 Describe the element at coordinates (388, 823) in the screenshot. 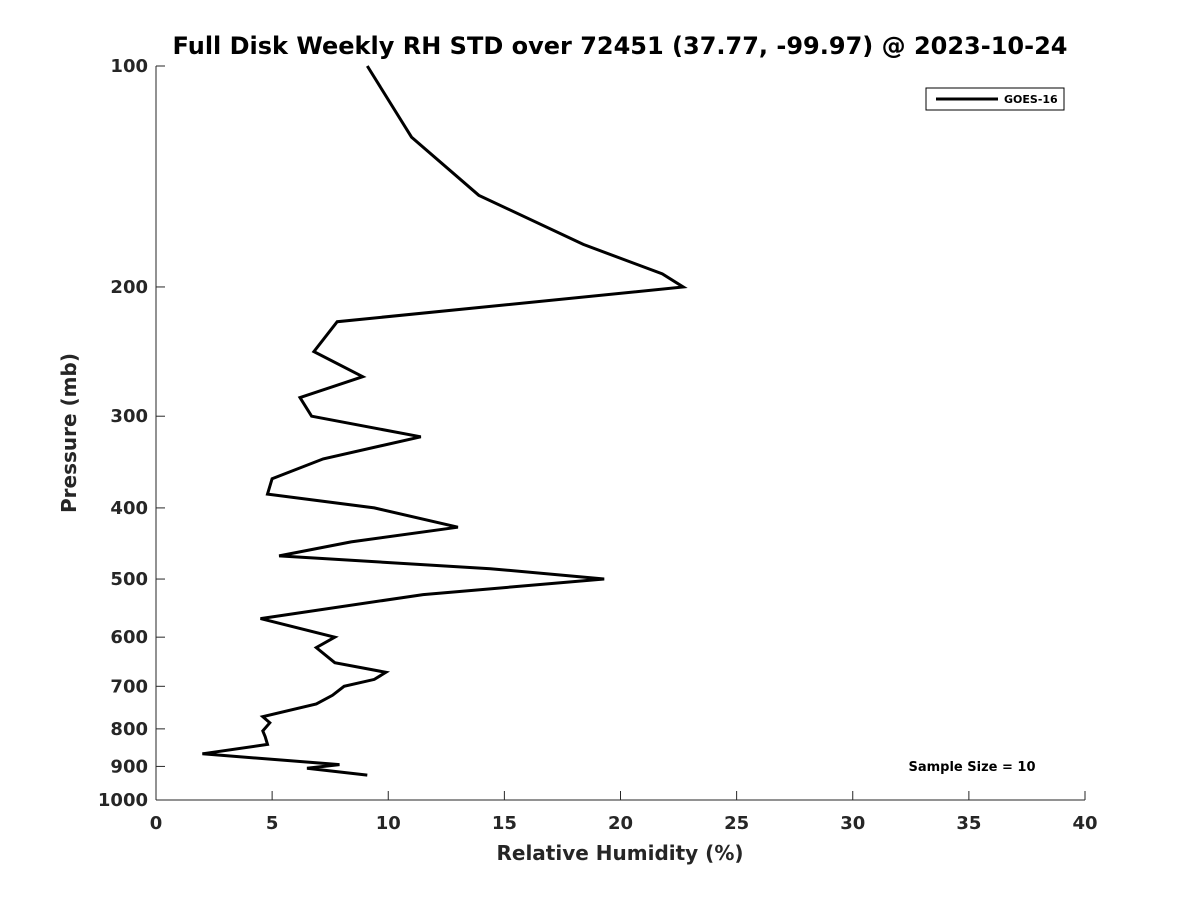

I see `x-tick-label: 10` at that location.